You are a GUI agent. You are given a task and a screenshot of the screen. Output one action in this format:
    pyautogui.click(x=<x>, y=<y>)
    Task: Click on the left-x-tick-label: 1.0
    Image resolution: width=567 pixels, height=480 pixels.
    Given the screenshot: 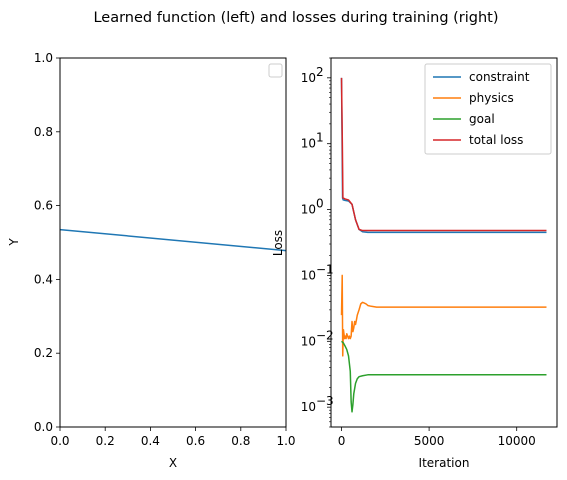 What is the action you would take?
    pyautogui.click(x=285, y=441)
    